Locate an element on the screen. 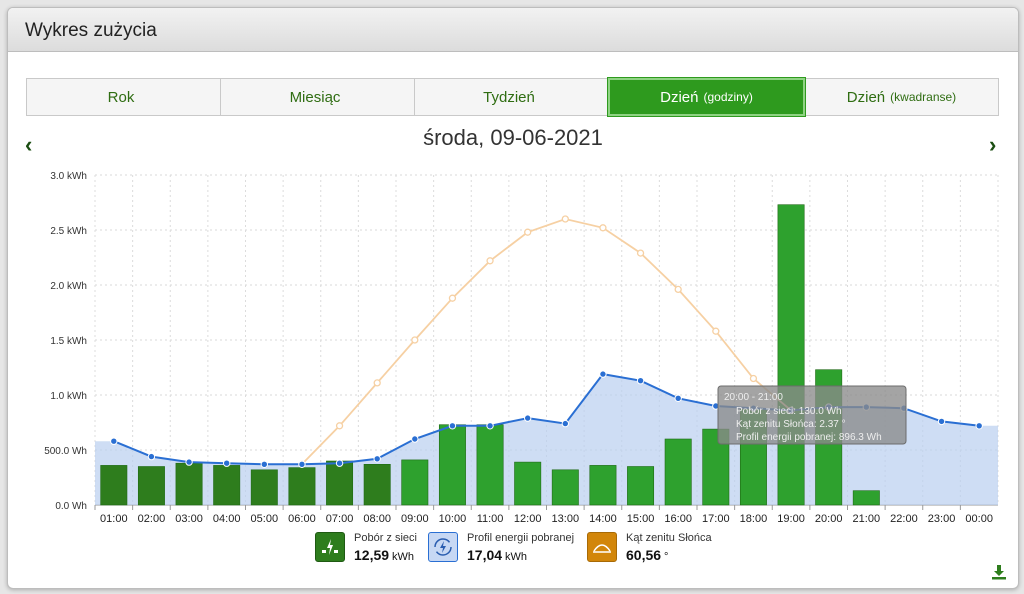  x-tick-label: 21:00 is located at coordinates (867, 519).